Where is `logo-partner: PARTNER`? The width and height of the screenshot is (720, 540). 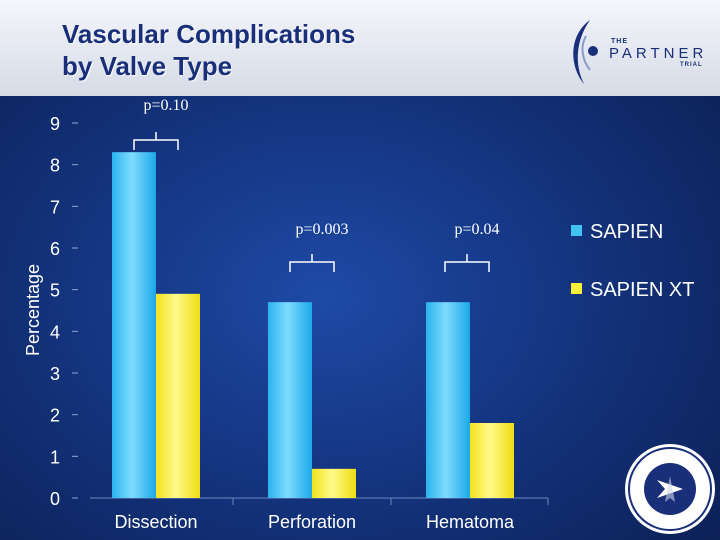
logo-partner: PARTNER is located at coordinates (658, 53).